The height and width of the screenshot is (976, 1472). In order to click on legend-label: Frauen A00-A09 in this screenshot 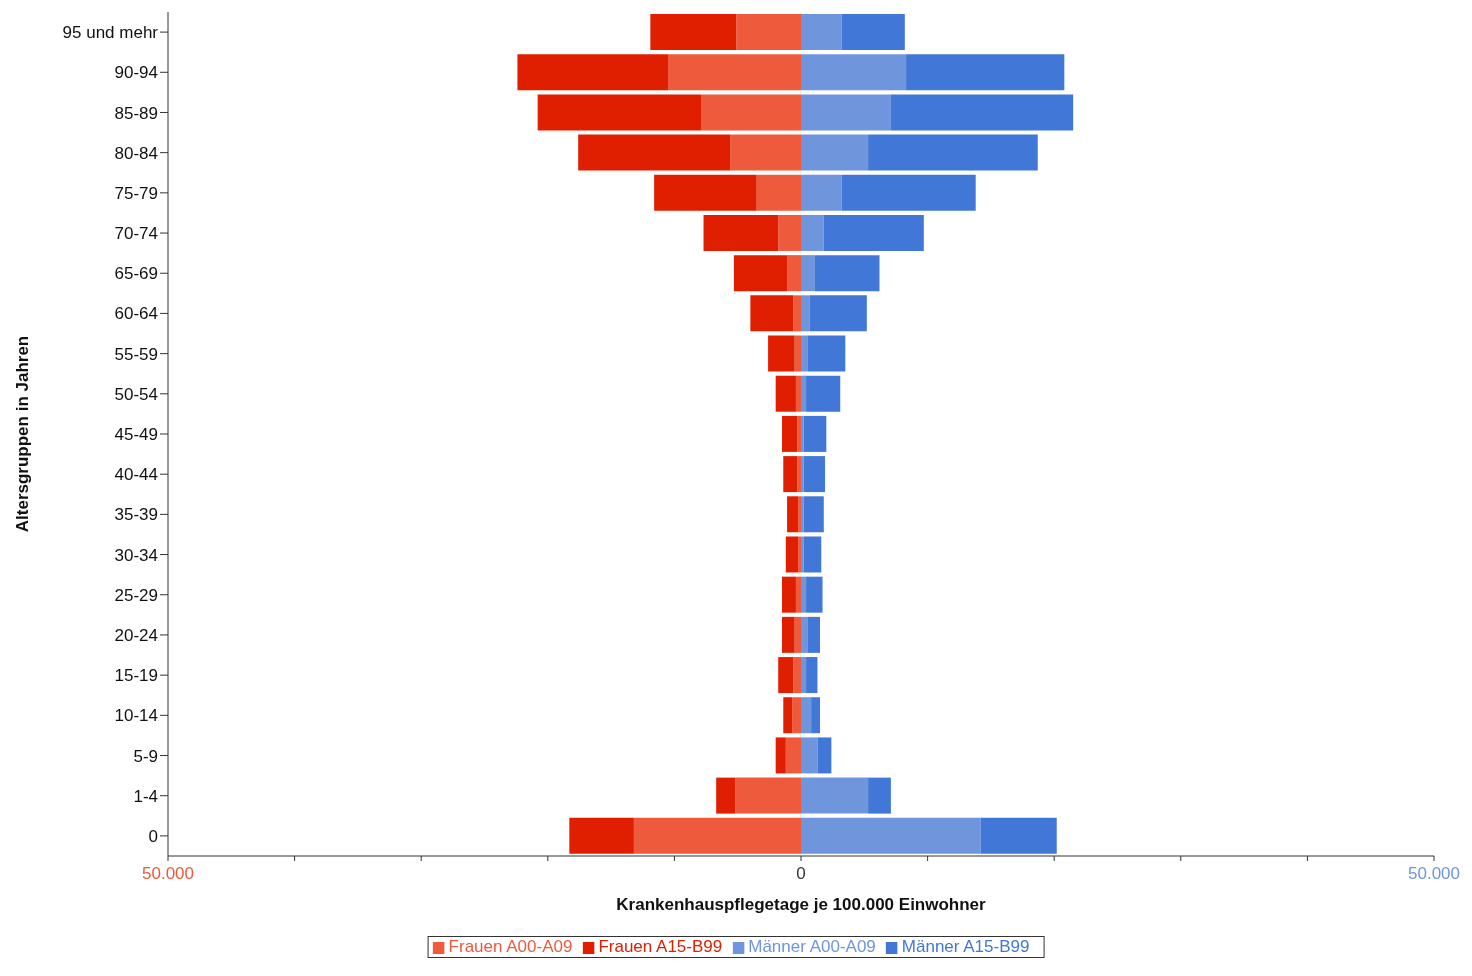, I will do `click(510, 946)`.